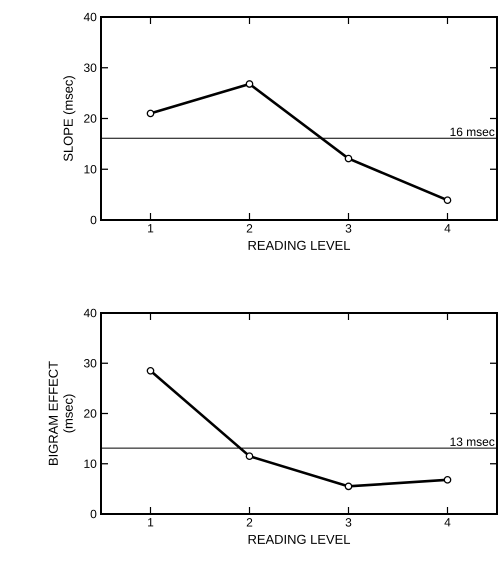 The height and width of the screenshot is (568, 499). What do you see at coordinates (472, 132) in the screenshot?
I see `ref-line-label: 16 msec` at bounding box center [472, 132].